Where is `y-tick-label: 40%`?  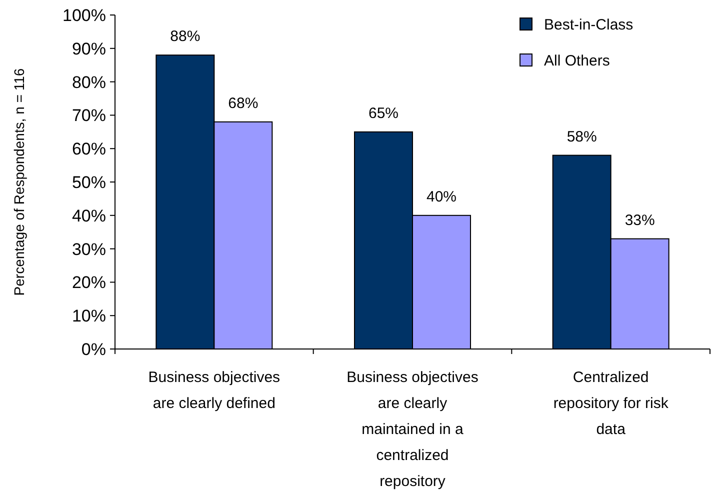
y-tick-label: 40% is located at coordinates (89, 216).